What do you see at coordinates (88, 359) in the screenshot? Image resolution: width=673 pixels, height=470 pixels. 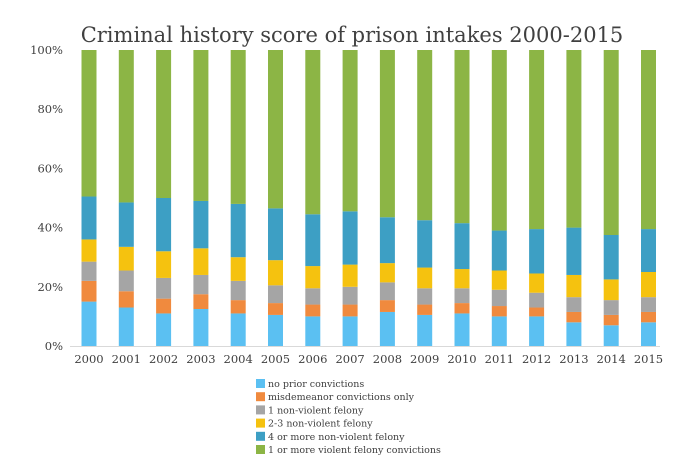 I see `x-tick-label: 2000` at bounding box center [88, 359].